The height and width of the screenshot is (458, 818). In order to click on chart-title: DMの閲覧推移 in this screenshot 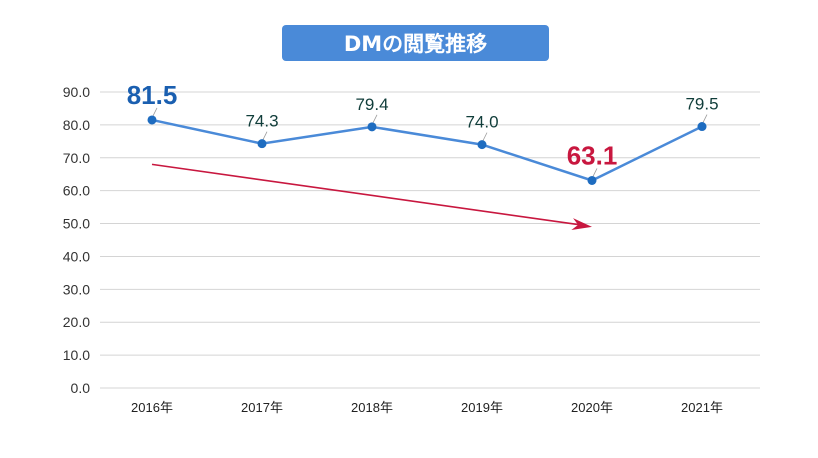, I will do `click(415, 43)`.